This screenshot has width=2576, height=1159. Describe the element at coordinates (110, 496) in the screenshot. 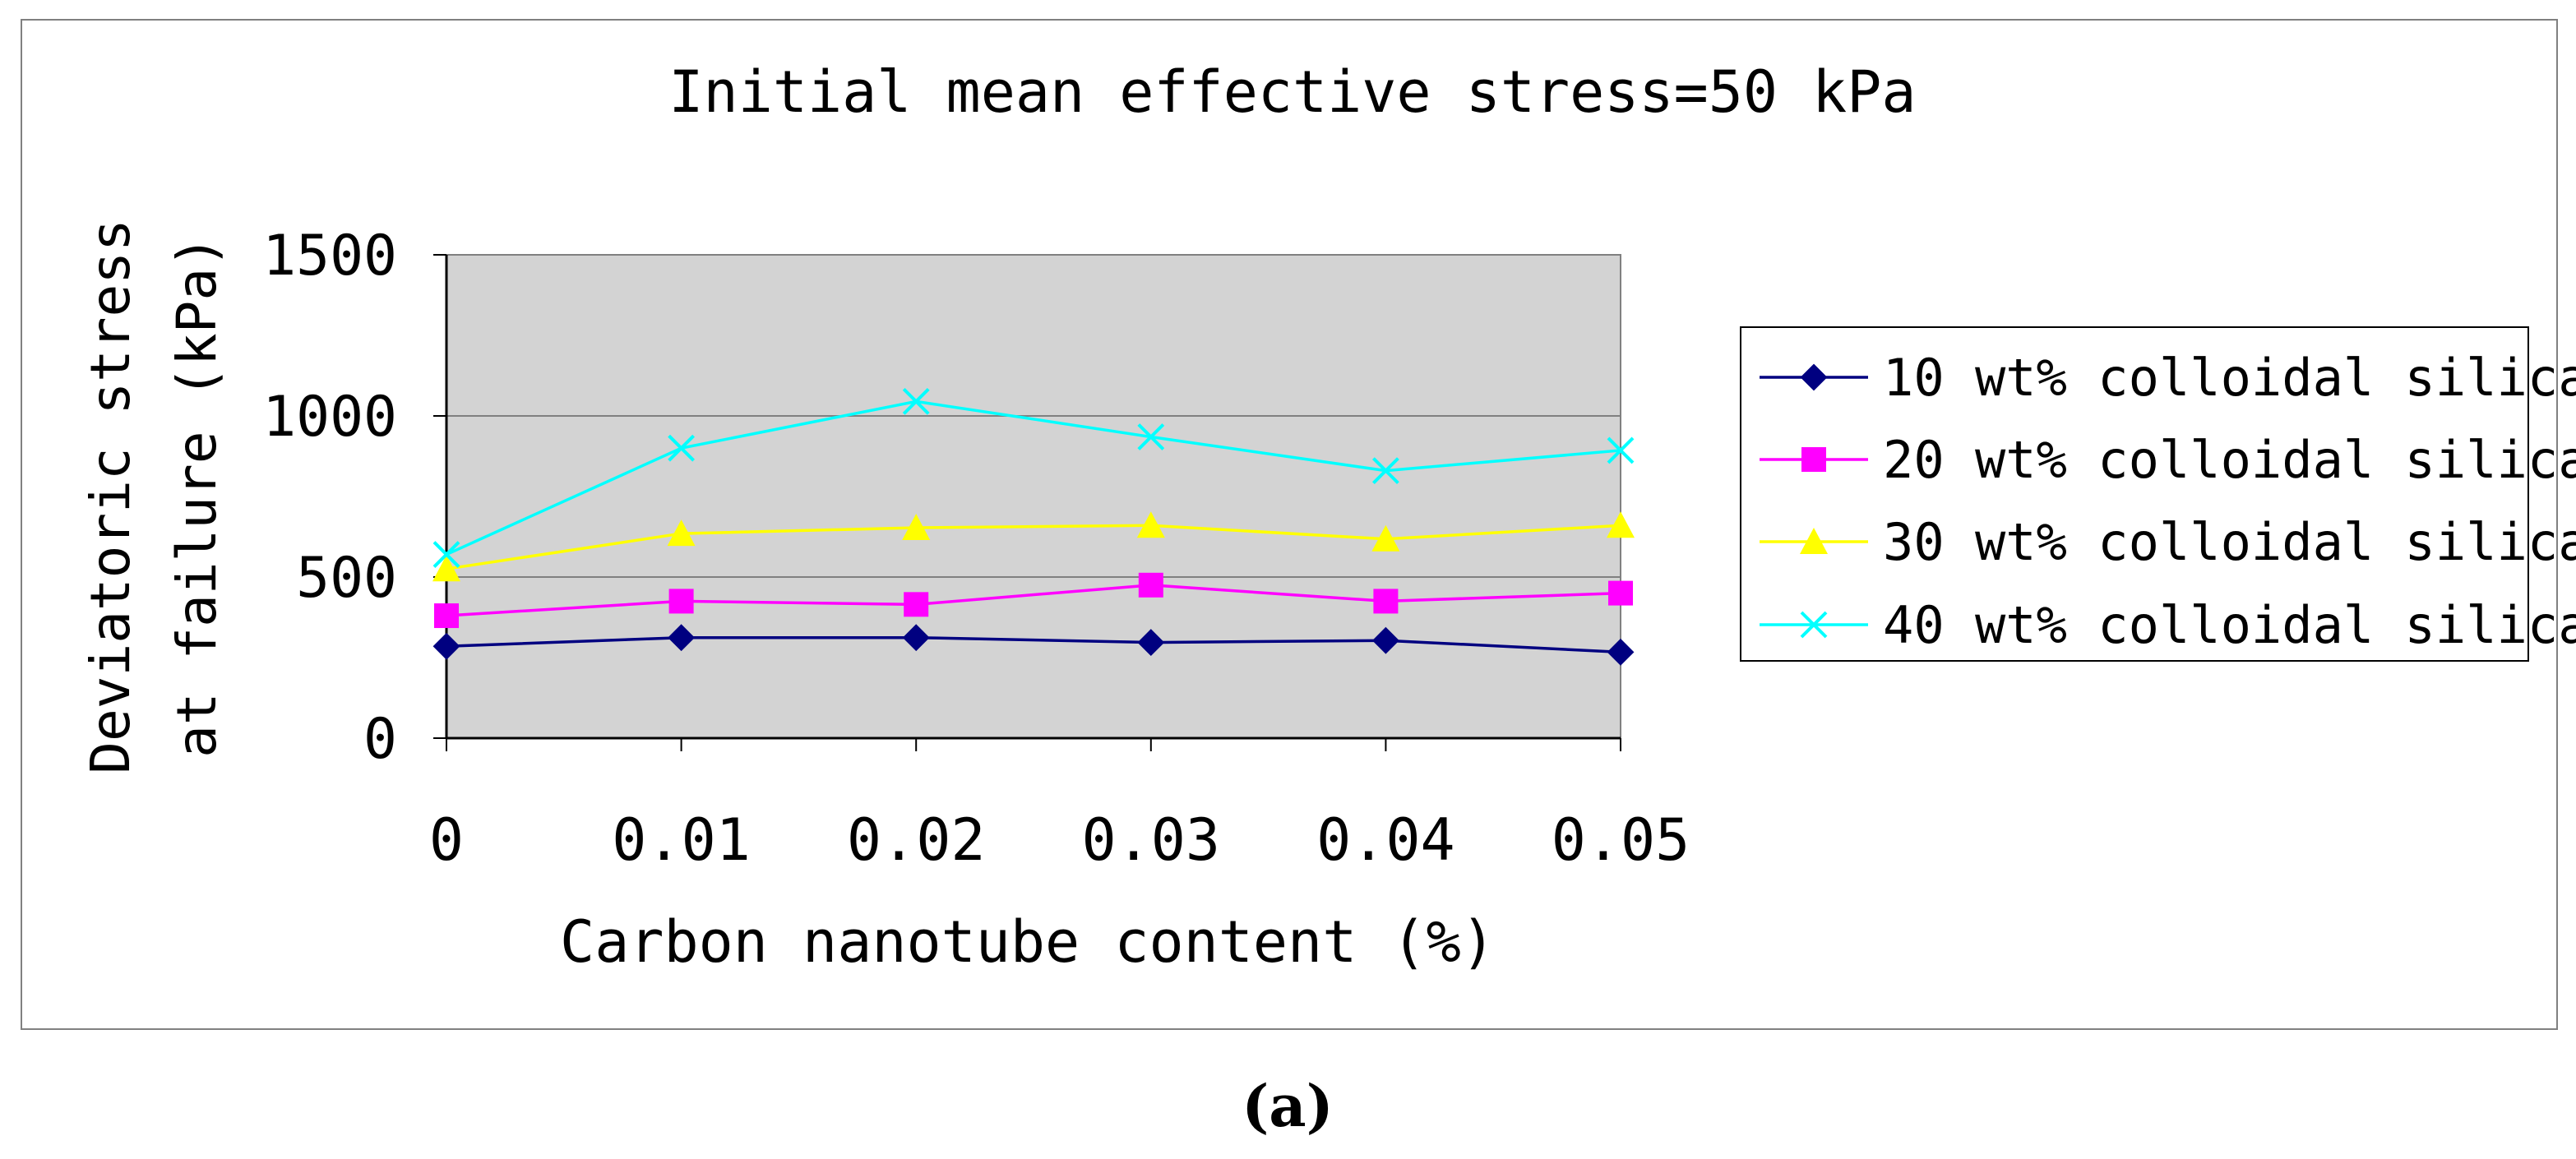

I see `y-axis-label-line1: Deviatoric stress` at that location.